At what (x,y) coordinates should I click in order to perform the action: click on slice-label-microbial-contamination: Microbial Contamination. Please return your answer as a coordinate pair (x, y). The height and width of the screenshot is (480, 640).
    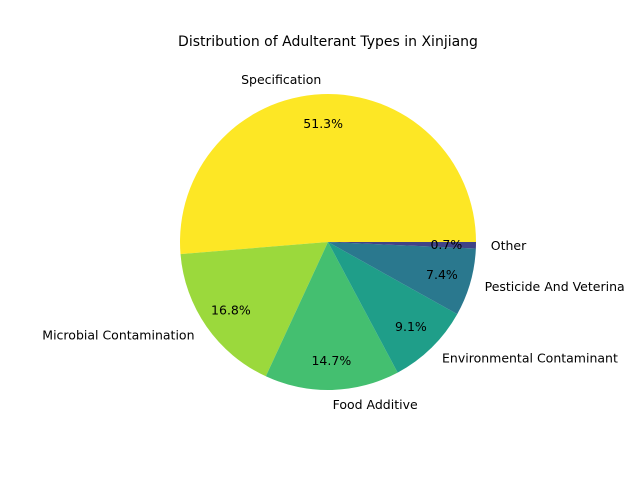
    Looking at the image, I should click on (118, 335).